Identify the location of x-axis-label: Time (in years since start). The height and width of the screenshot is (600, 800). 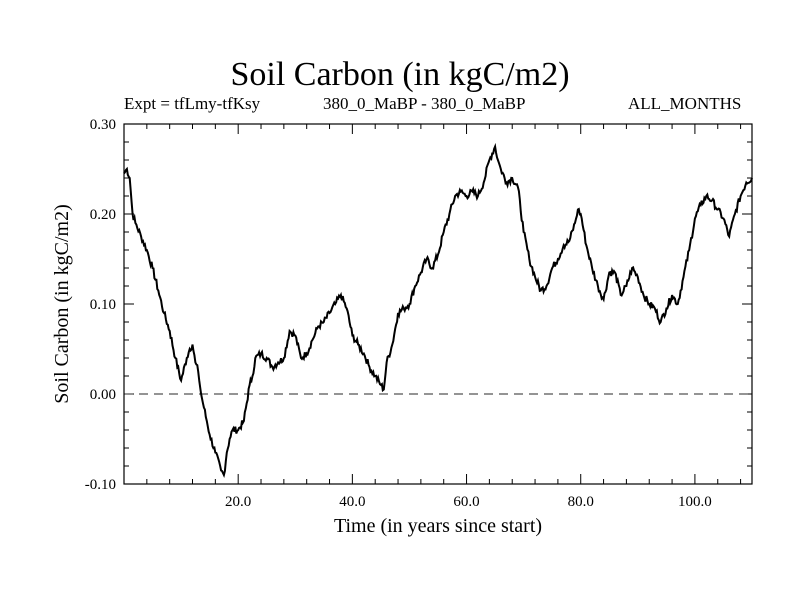
(438, 526).